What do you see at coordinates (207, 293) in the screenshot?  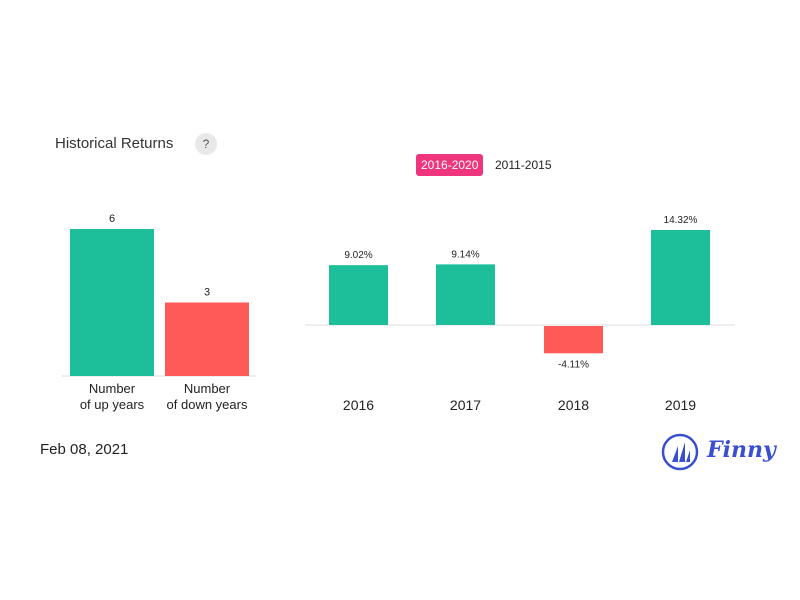 I see `bar-value-label: 3` at bounding box center [207, 293].